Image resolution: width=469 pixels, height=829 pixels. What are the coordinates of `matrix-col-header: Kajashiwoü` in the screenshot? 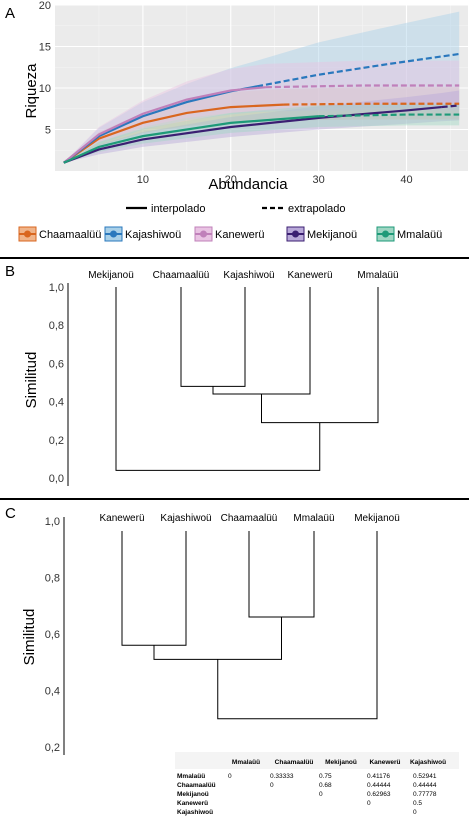 It's located at (428, 762).